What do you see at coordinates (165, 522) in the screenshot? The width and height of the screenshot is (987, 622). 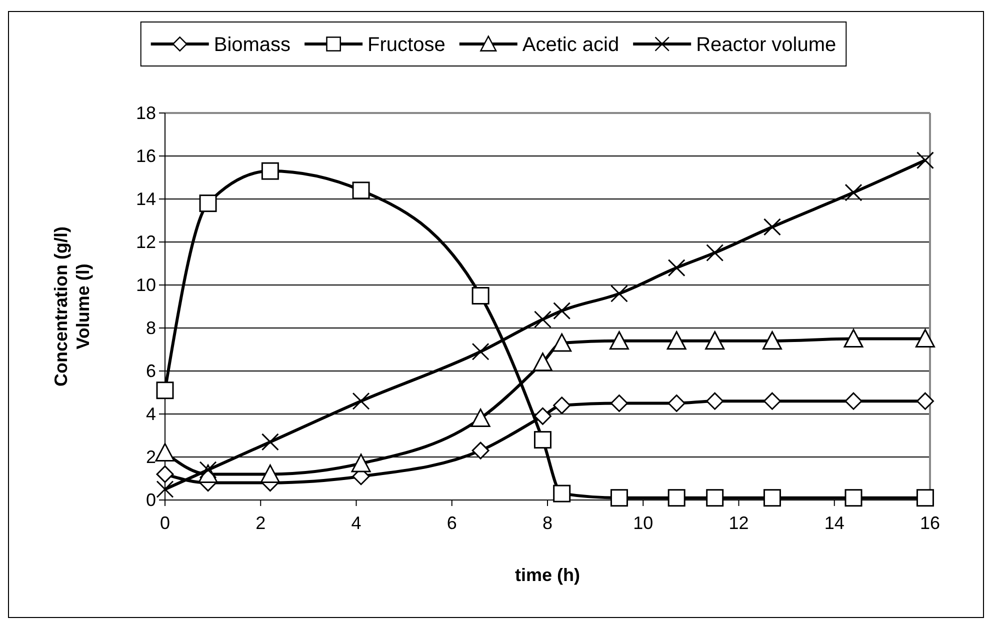 I see `x-tick-label: 0` at bounding box center [165, 522].